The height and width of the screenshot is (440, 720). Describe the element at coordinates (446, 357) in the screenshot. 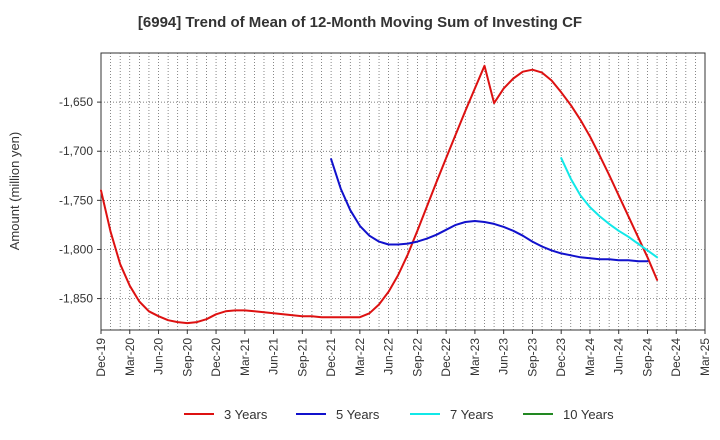

I see `x-tick-label: Dec-22` at that location.